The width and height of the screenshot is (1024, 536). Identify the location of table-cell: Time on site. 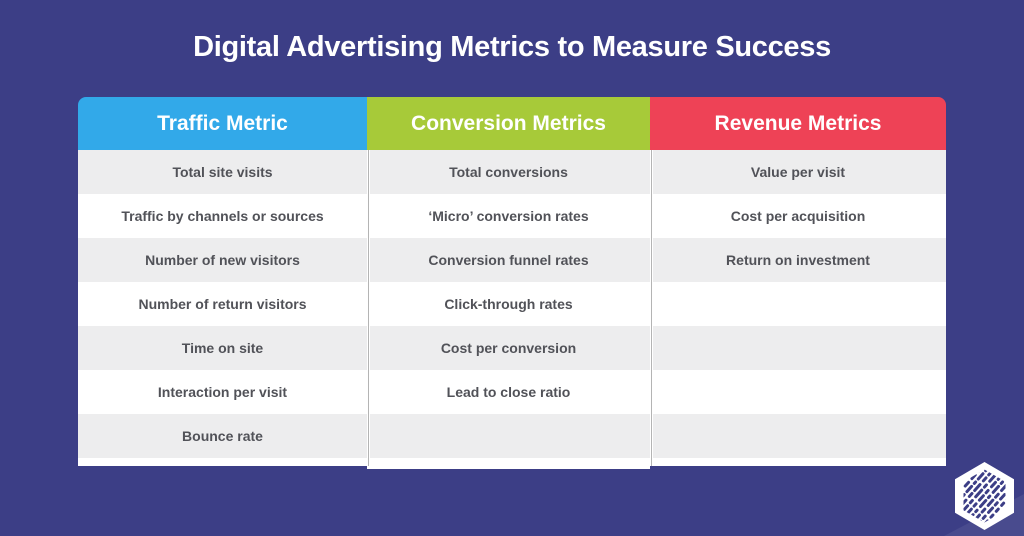
(222, 348).